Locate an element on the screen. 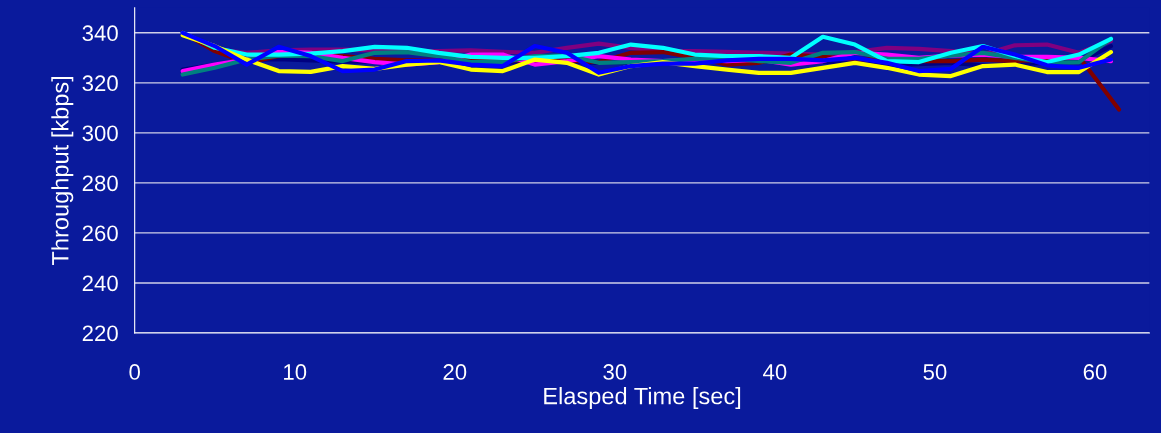 The height and width of the screenshot is (433, 1161). y-tick-label: 220 is located at coordinates (100, 333).